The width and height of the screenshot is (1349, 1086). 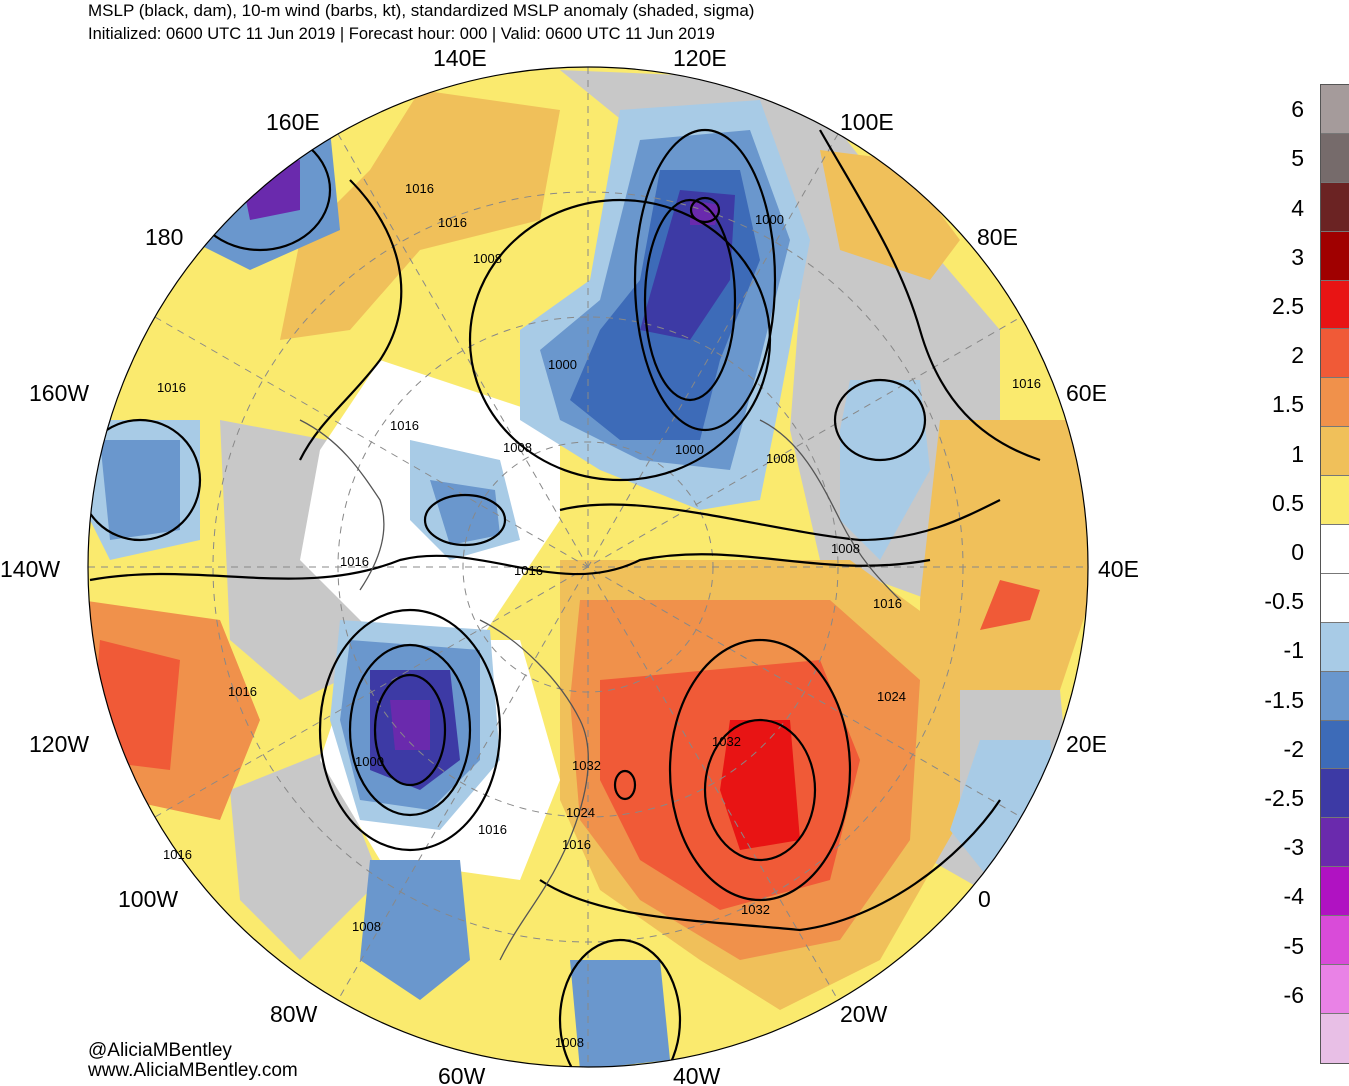 I want to click on lon-label-20e: 20E, so click(x=1086, y=744).